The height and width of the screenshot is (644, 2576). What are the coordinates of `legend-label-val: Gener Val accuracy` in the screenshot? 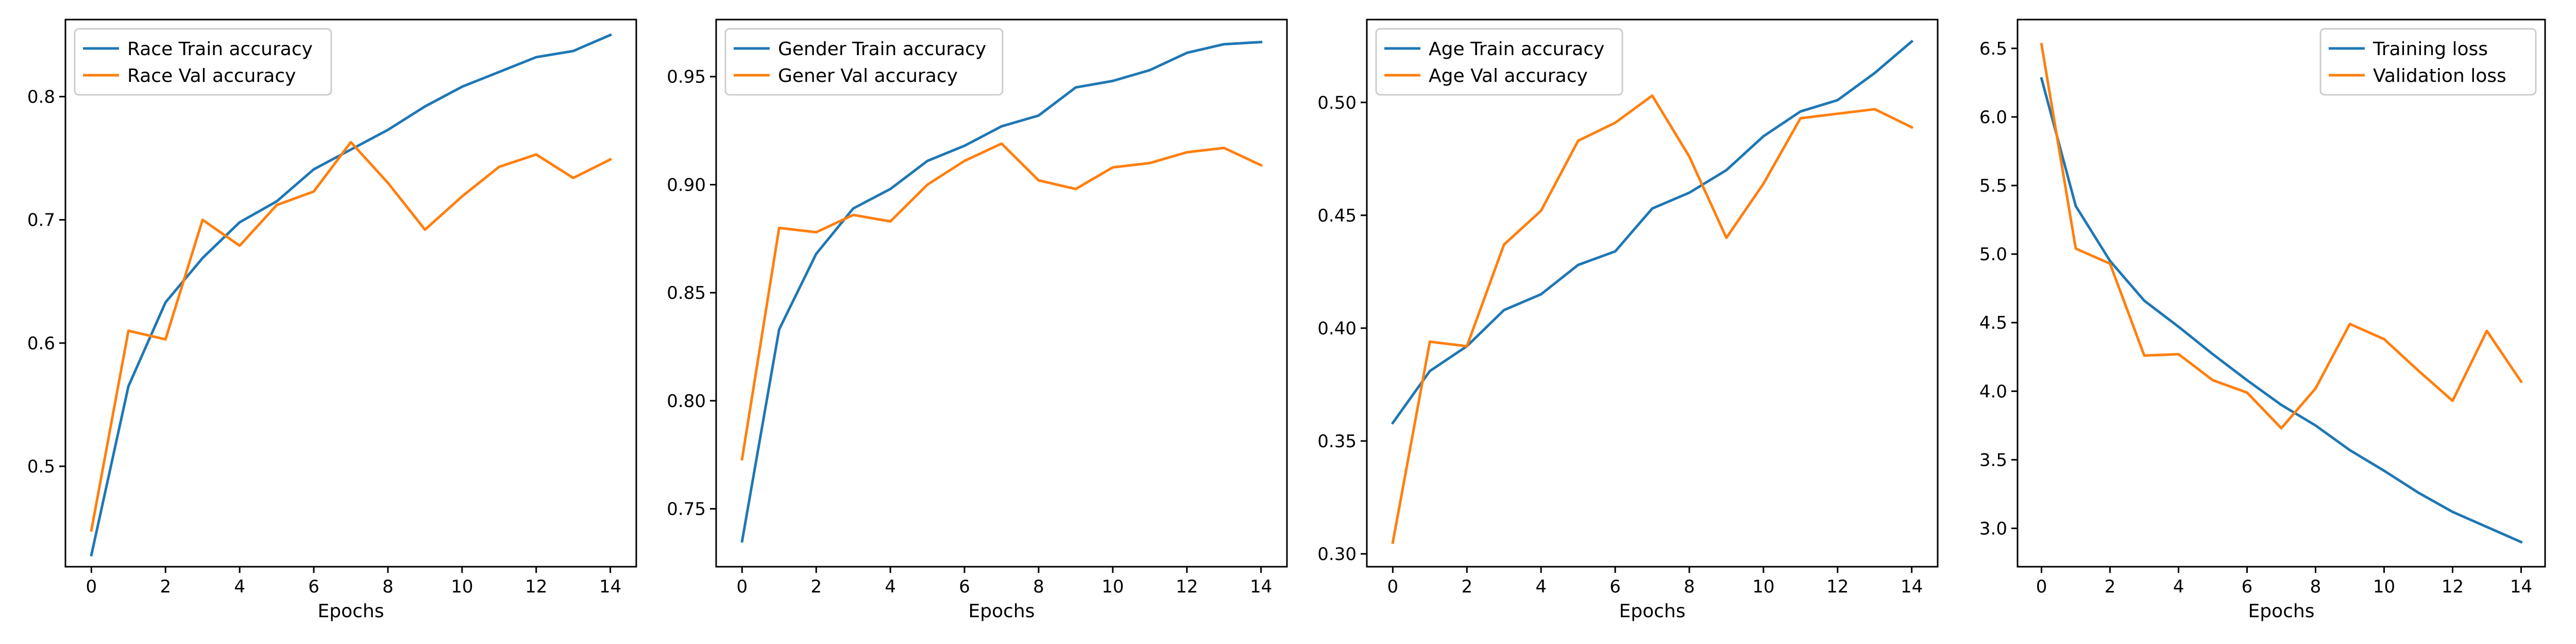 It's located at (868, 76).